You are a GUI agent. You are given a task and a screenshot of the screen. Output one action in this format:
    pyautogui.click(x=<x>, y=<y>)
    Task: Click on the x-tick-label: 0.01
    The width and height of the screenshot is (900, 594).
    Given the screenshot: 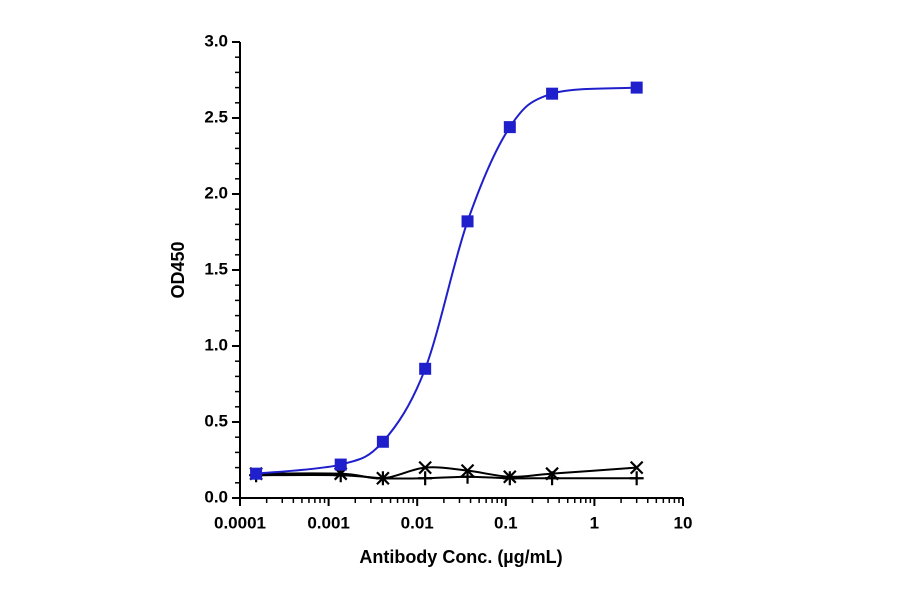 What is the action you would take?
    pyautogui.click(x=417, y=522)
    